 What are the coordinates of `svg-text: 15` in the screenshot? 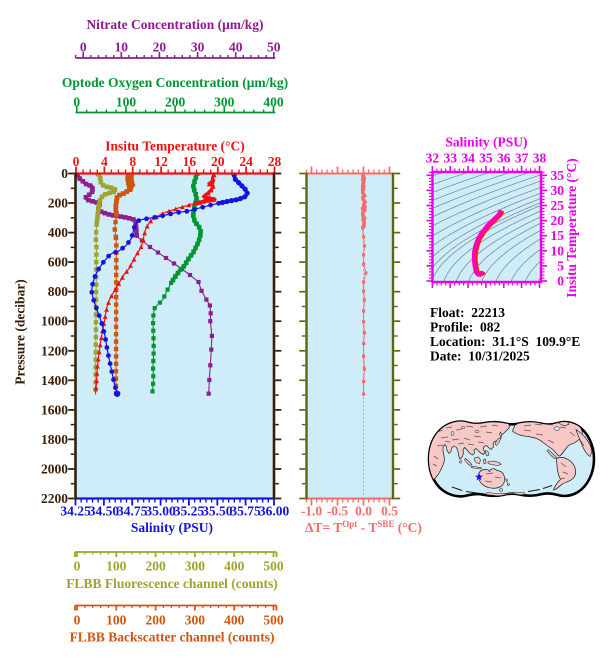 It's located at (558, 235).